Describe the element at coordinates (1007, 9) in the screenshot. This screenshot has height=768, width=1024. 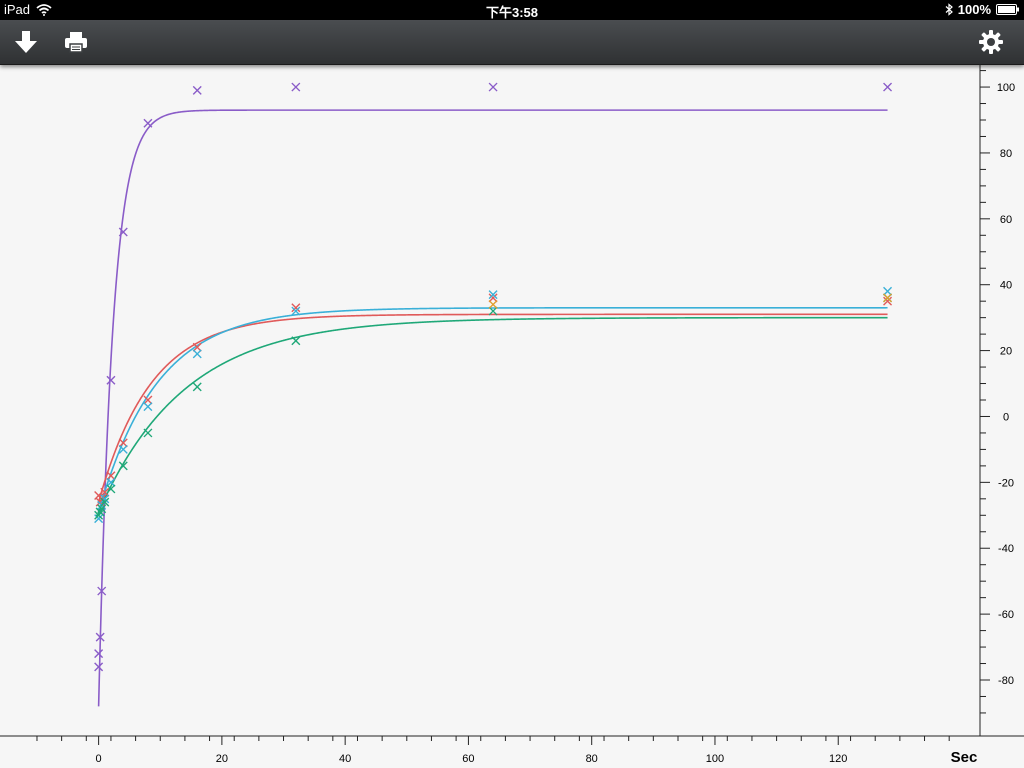
I see `battery-icon` at that location.